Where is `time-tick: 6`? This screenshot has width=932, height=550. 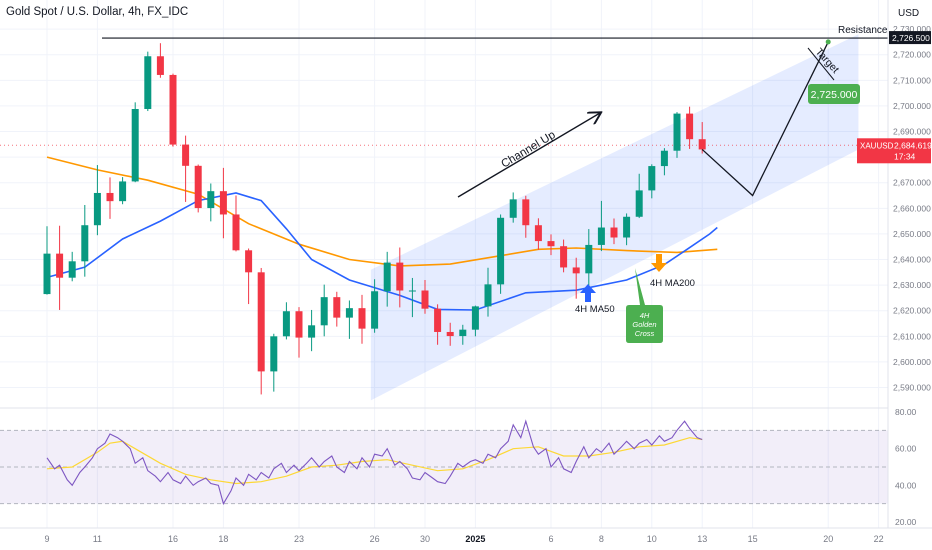
time-tick: 6 is located at coordinates (550, 539).